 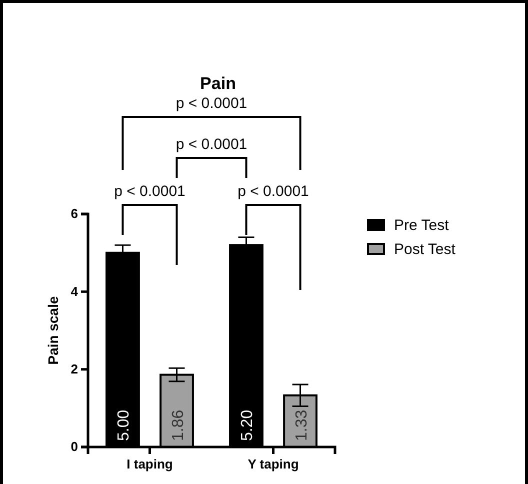 I want to click on y-axis-title: Pain scale, so click(x=53, y=330).